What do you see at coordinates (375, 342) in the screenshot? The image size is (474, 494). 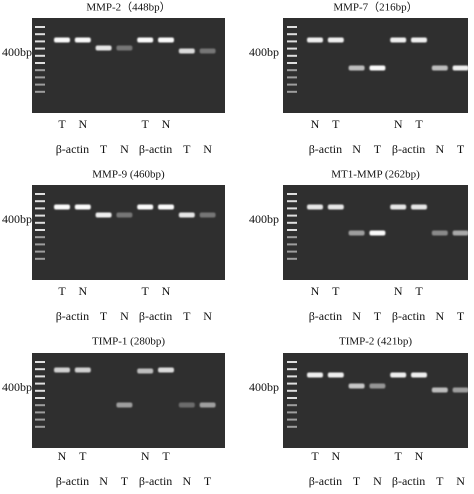 I see `panel-title: TIMP-2 (421bp)` at bounding box center [375, 342].